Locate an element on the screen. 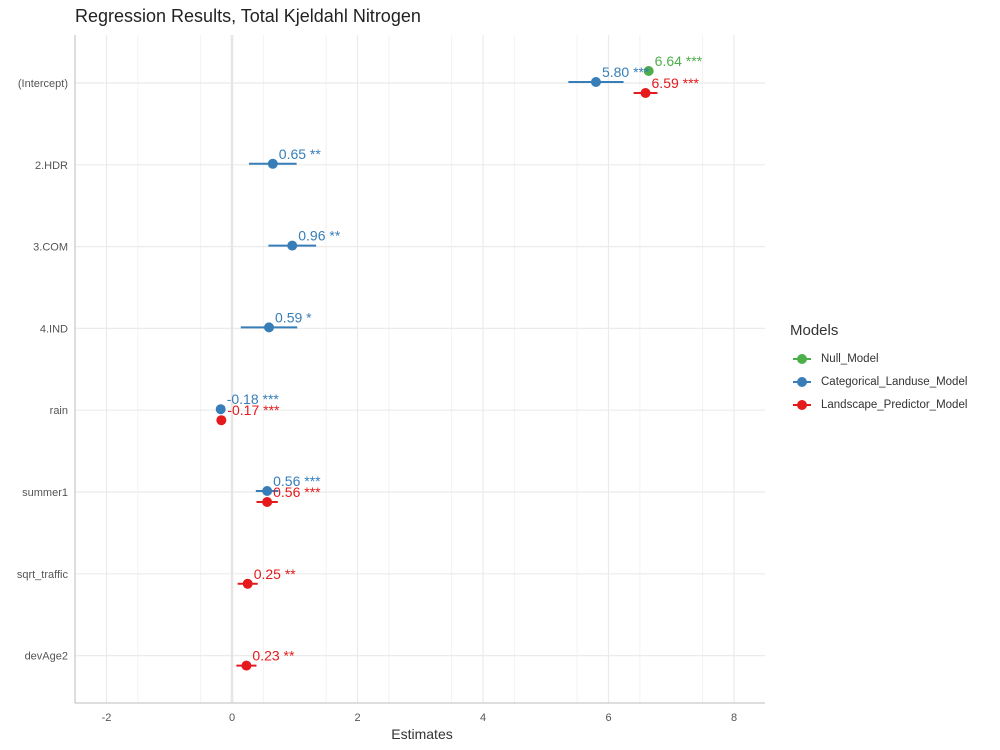 Image resolution: width=1000 pixels, height=750 pixels. y-tick-label: rain is located at coordinates (59, 411).